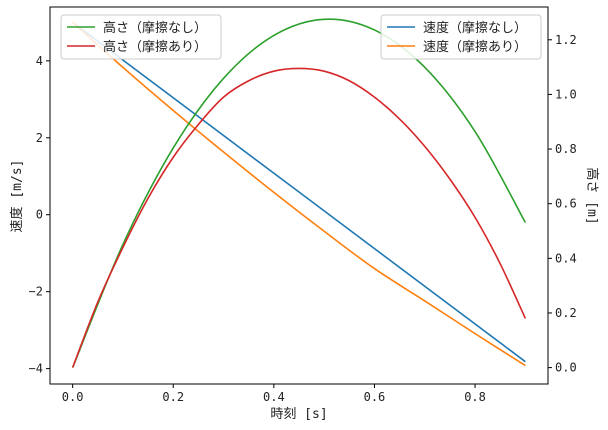 This screenshot has width=608, height=430. Describe the element at coordinates (566, 368) in the screenshot. I see `y-right-tick-label: 0.0` at that location.